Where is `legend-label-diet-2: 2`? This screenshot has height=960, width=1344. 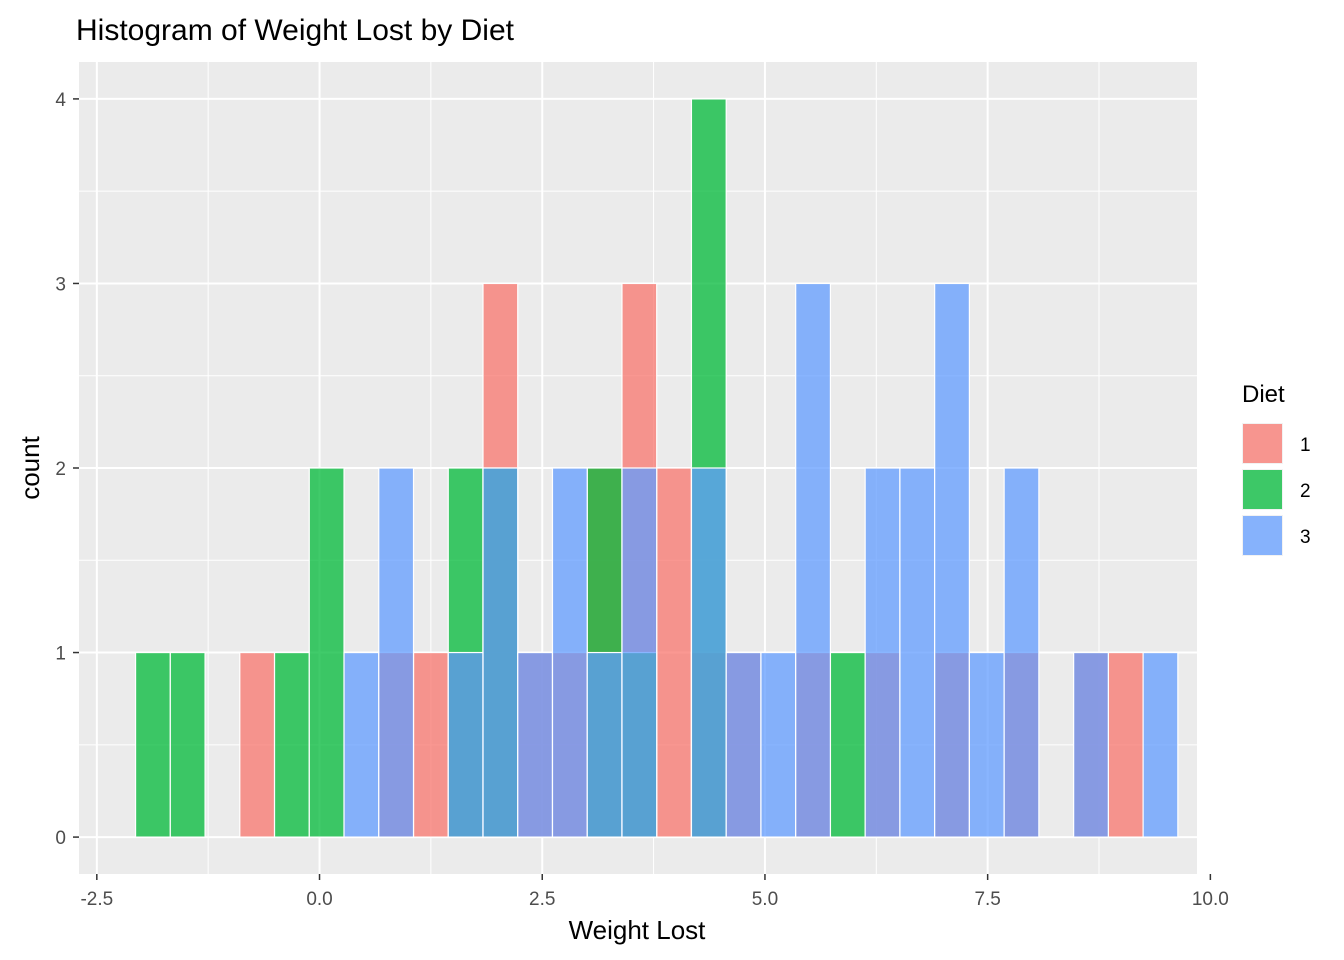 legend-label-diet-2: 2 is located at coordinates (1305, 491).